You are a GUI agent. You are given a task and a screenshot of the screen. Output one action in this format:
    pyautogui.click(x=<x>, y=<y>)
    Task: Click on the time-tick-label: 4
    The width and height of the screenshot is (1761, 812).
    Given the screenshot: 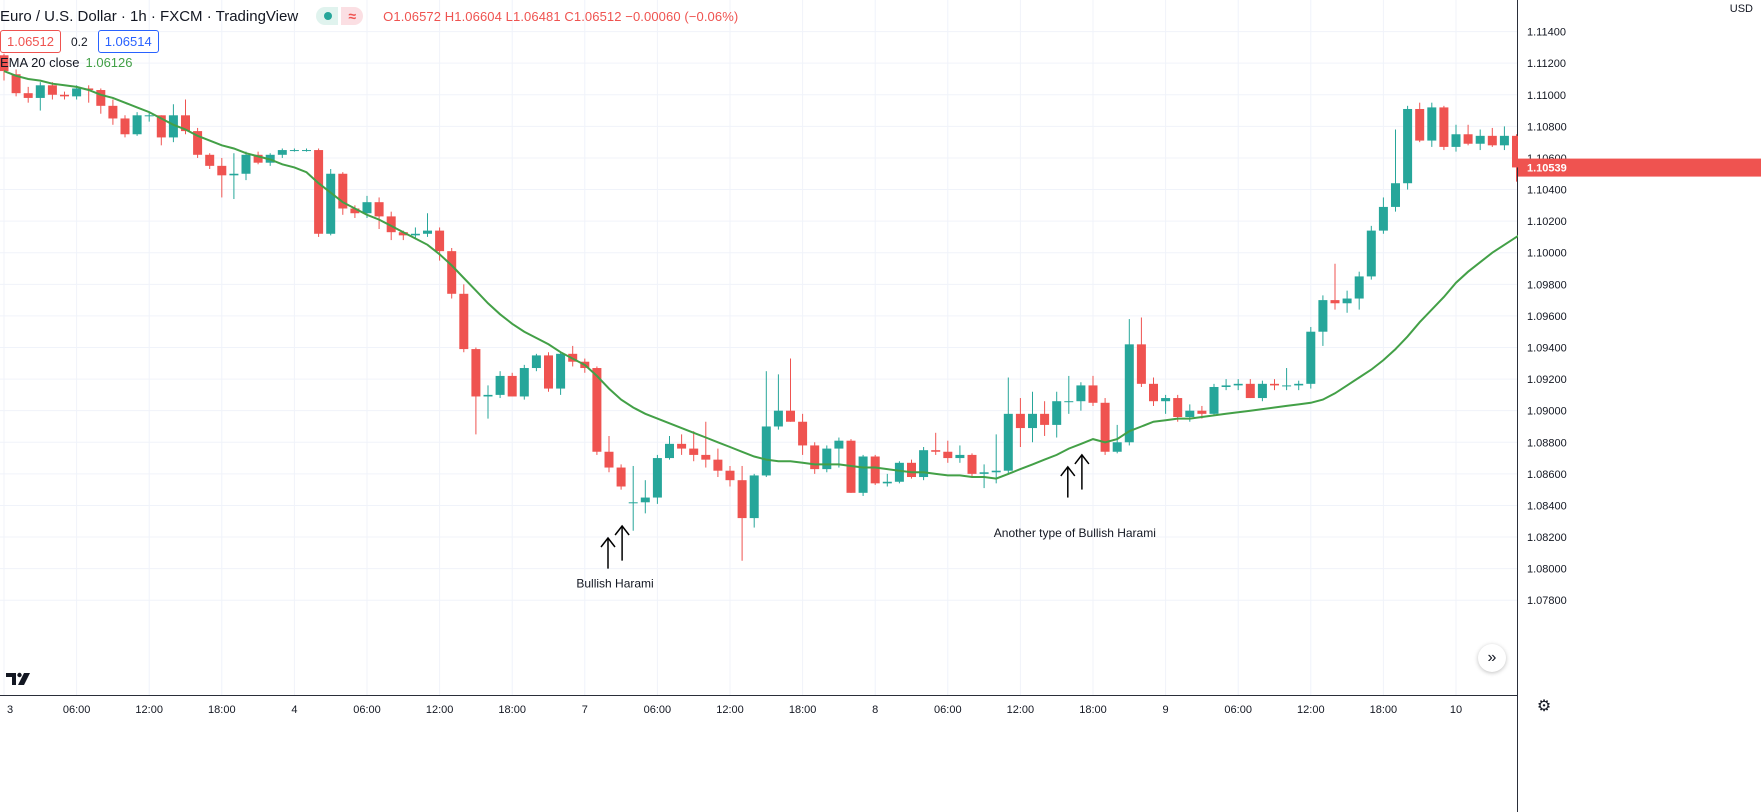 What is the action you would take?
    pyautogui.click(x=294, y=710)
    